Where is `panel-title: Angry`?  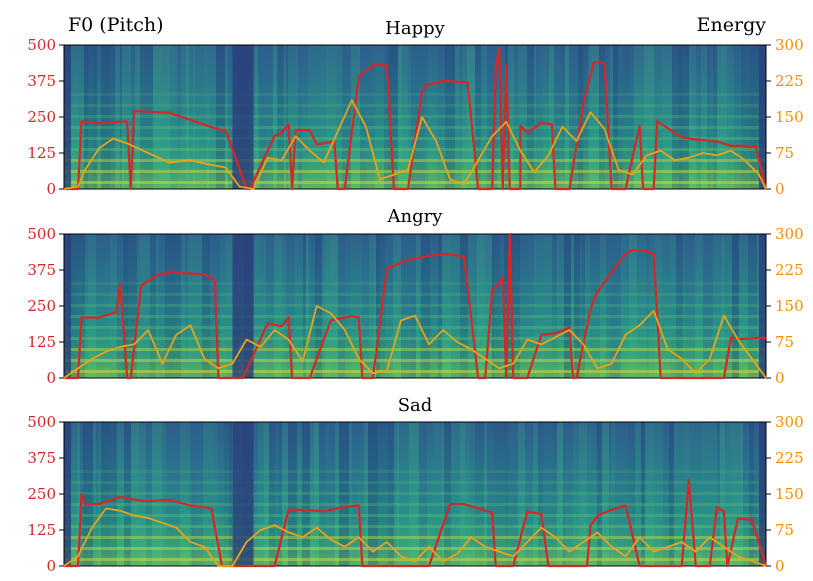 panel-title: Angry is located at coordinates (415, 216).